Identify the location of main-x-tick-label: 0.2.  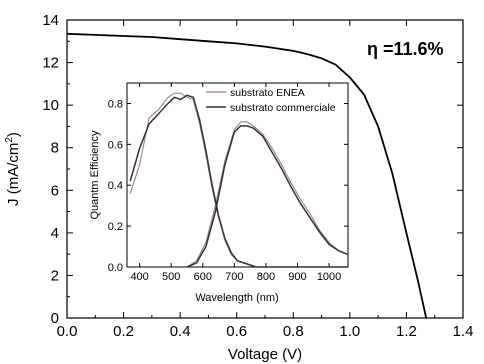
(123, 331).